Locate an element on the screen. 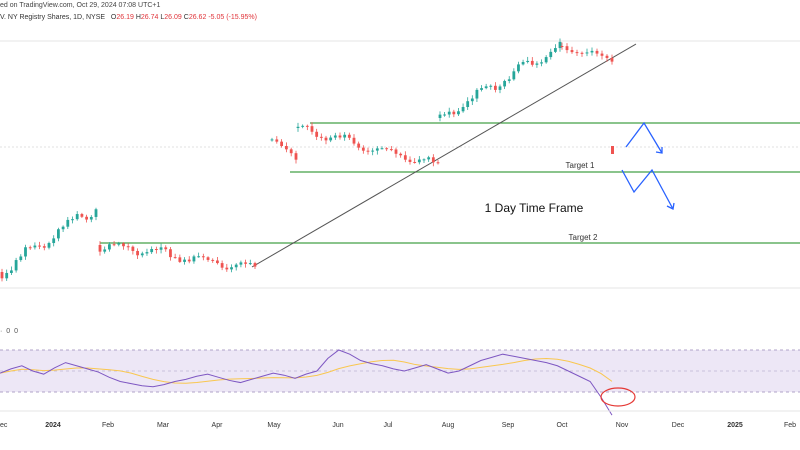  x-tick-label: Feb is located at coordinates (108, 425).